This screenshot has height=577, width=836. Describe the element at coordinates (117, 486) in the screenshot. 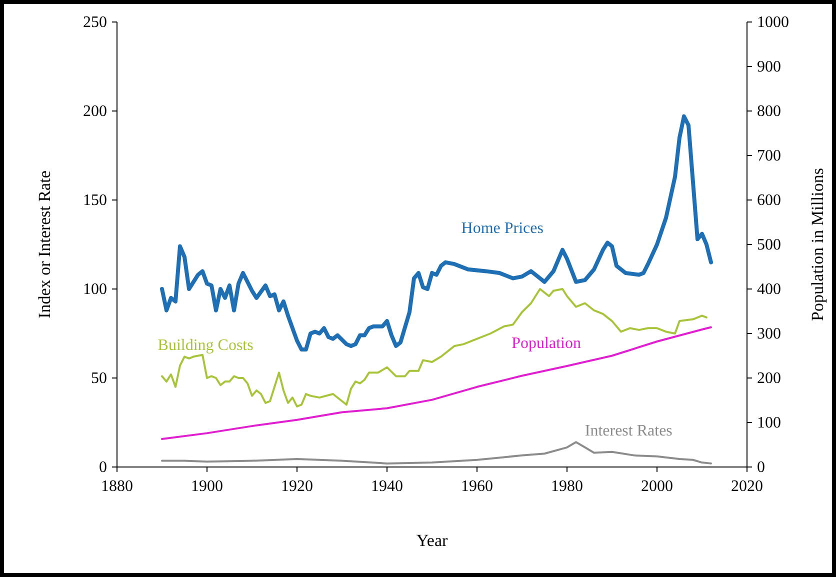

I see `x-tick-label: 1880` at that location.